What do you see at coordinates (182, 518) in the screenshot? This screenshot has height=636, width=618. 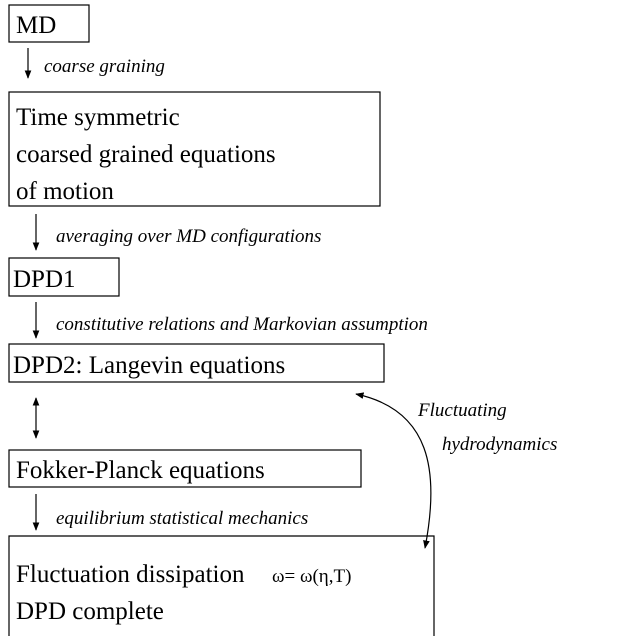 I see `edge-label: equilibrium statistical mechanics` at bounding box center [182, 518].